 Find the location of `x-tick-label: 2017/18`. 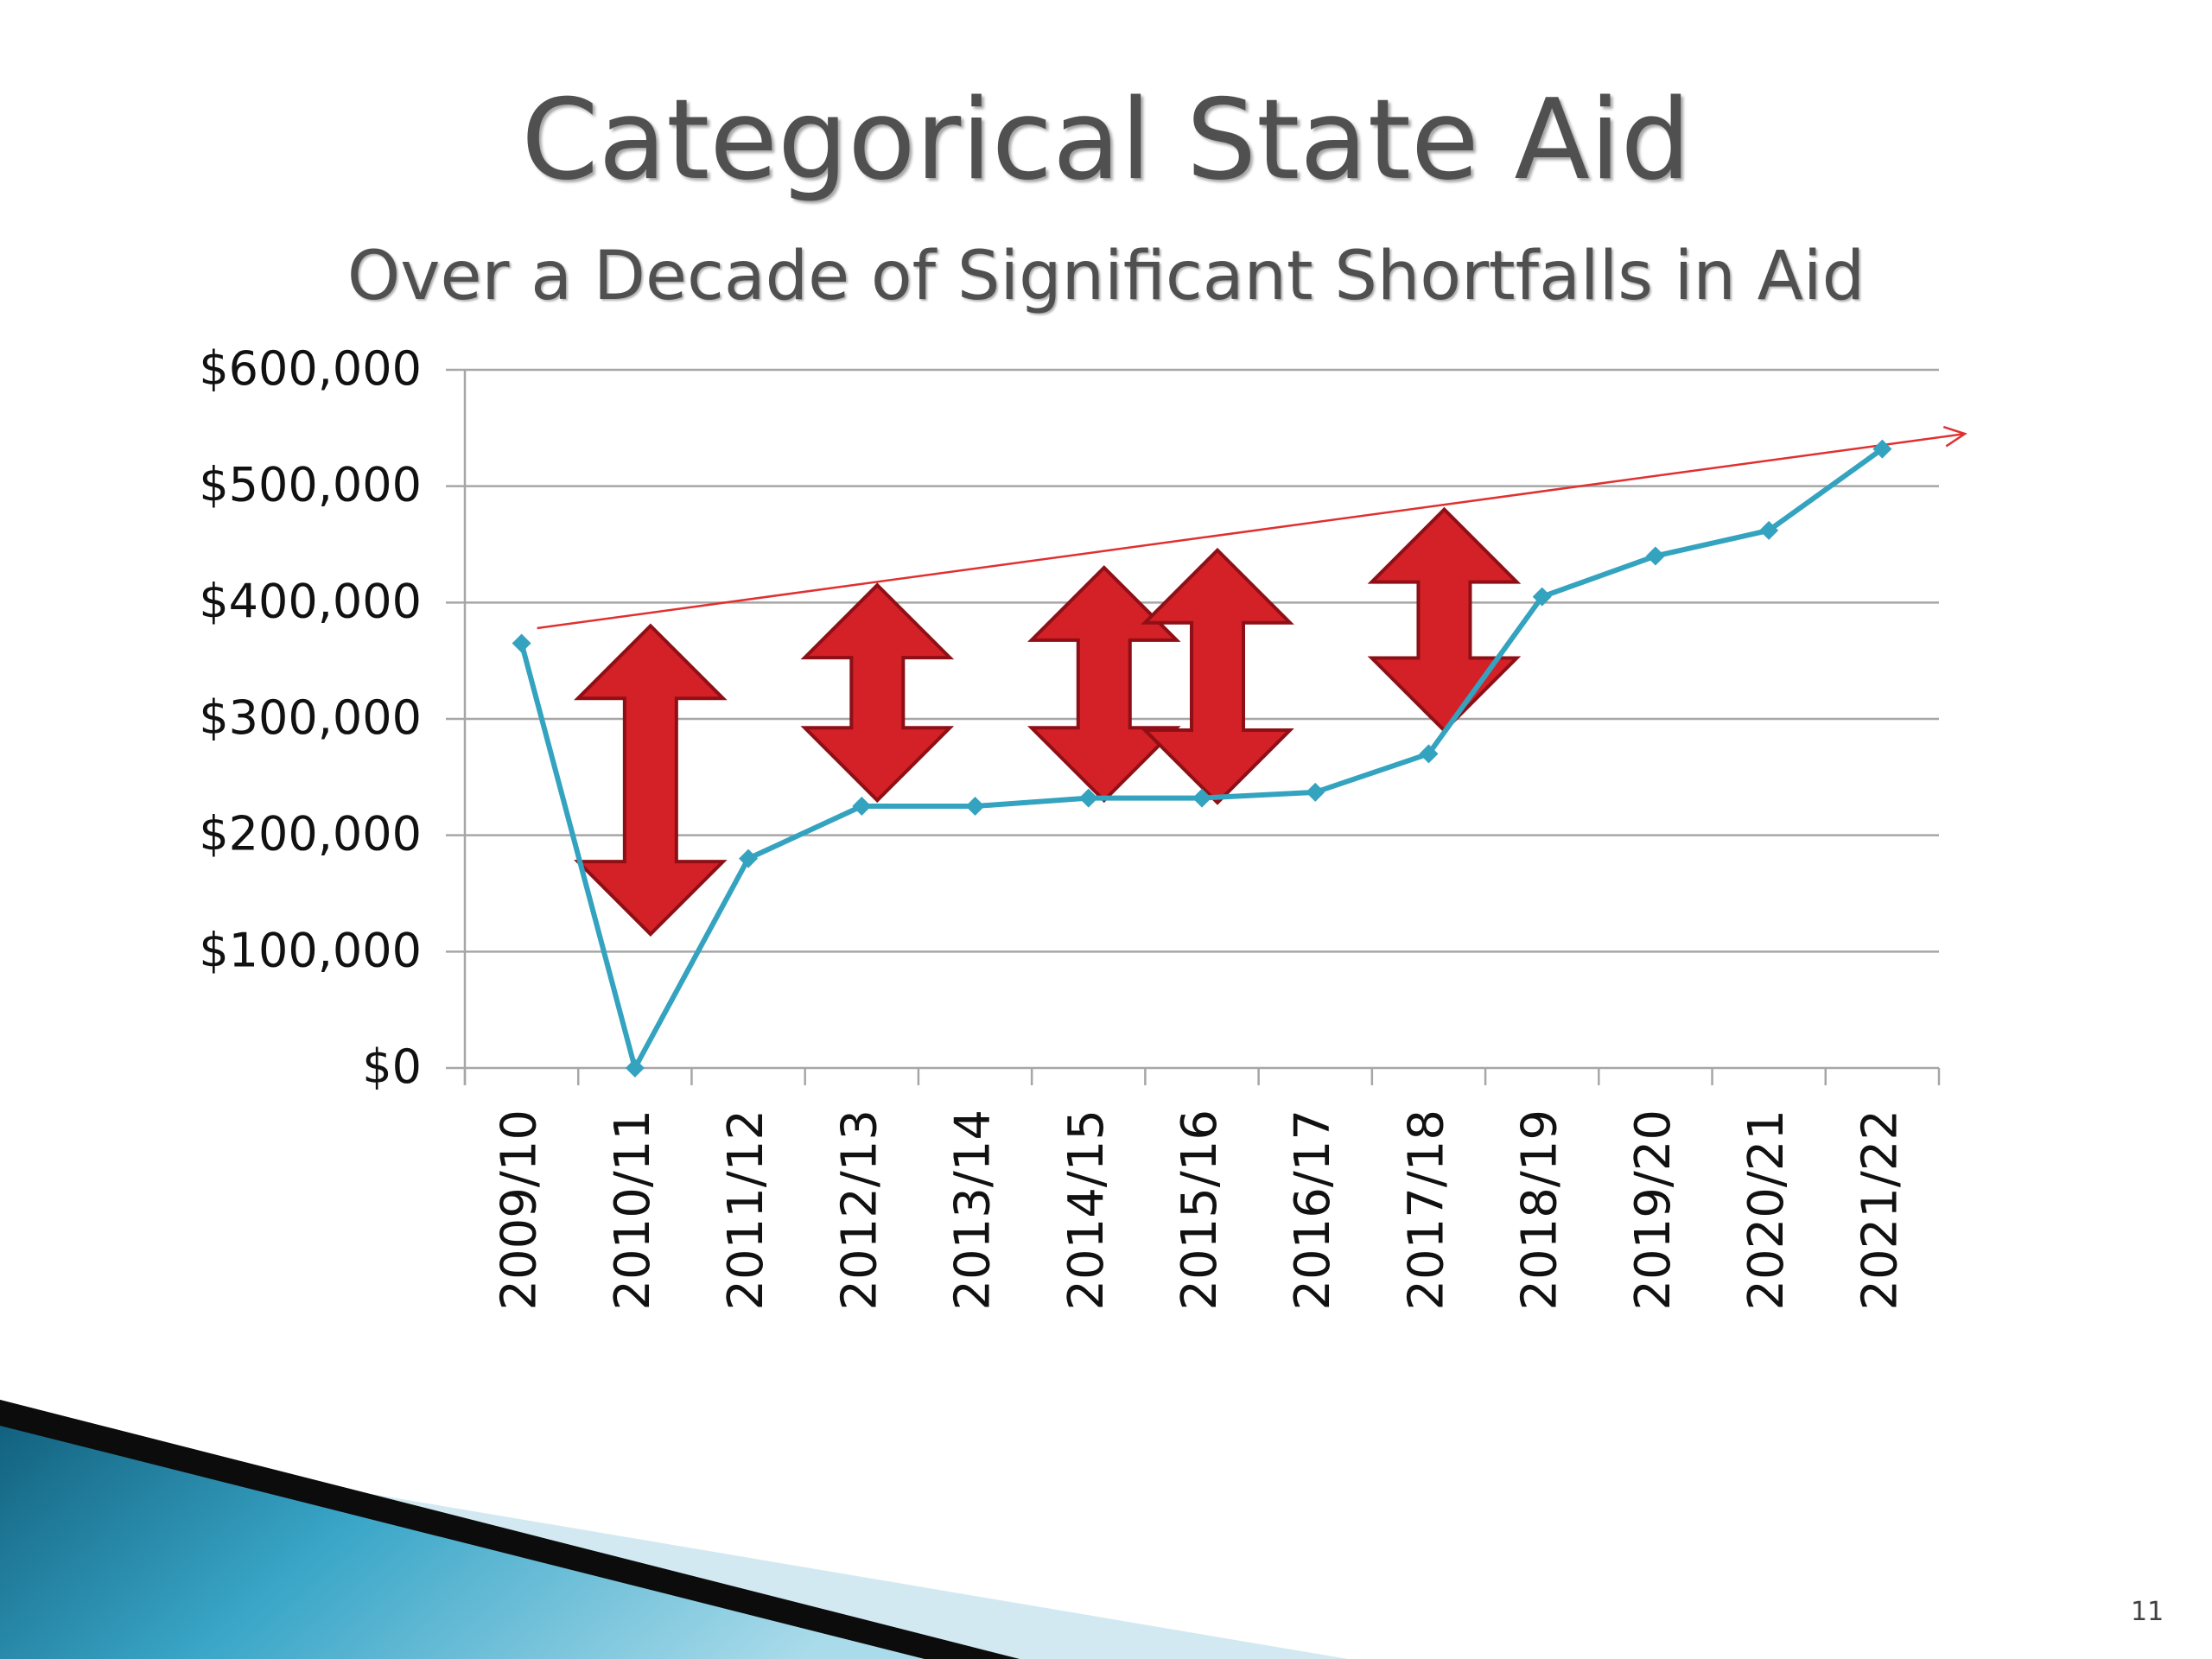

x-tick-label: 2017/18 is located at coordinates (1426, 1210).